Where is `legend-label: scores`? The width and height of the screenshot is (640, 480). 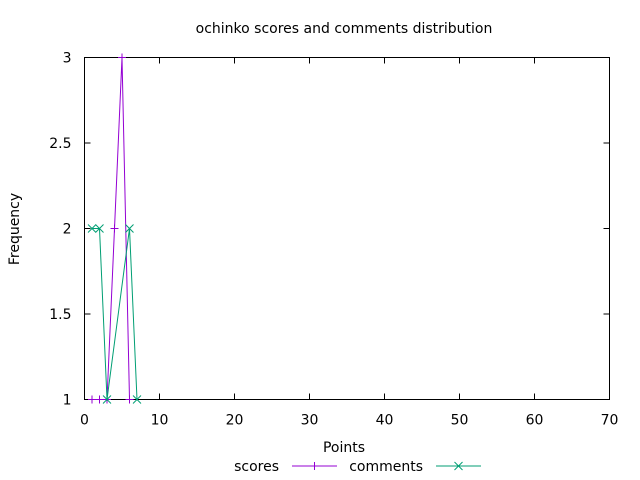 legend-label: scores is located at coordinates (256, 467).